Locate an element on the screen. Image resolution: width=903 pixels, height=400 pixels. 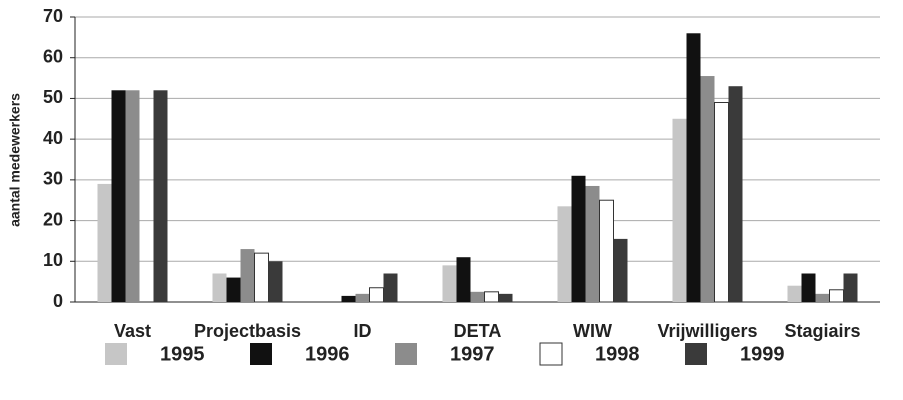
x-tick-label: Projectbasis is located at coordinates (247, 331).